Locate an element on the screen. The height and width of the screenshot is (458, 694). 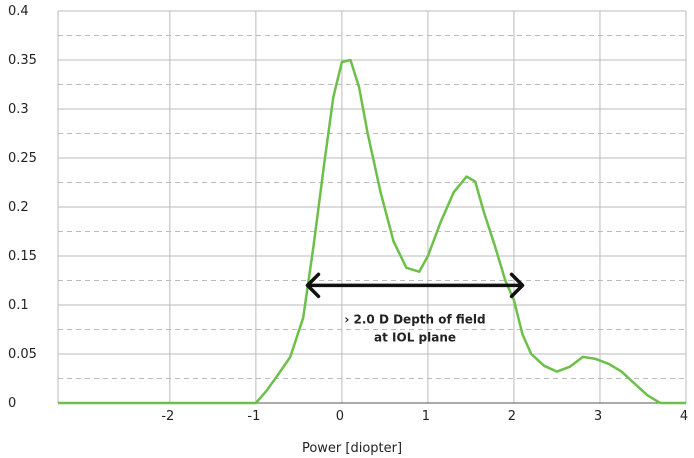
x-tick-label: 1 is located at coordinates (426, 416).